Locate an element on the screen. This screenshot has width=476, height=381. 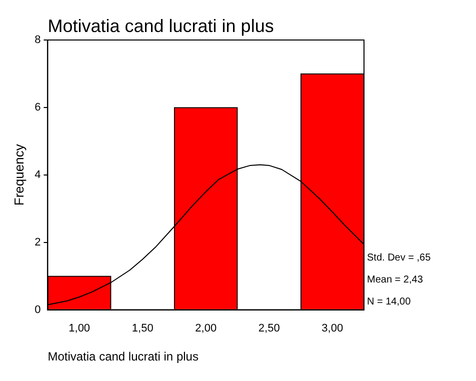
y-tick-label: 6 is located at coordinates (37, 107).